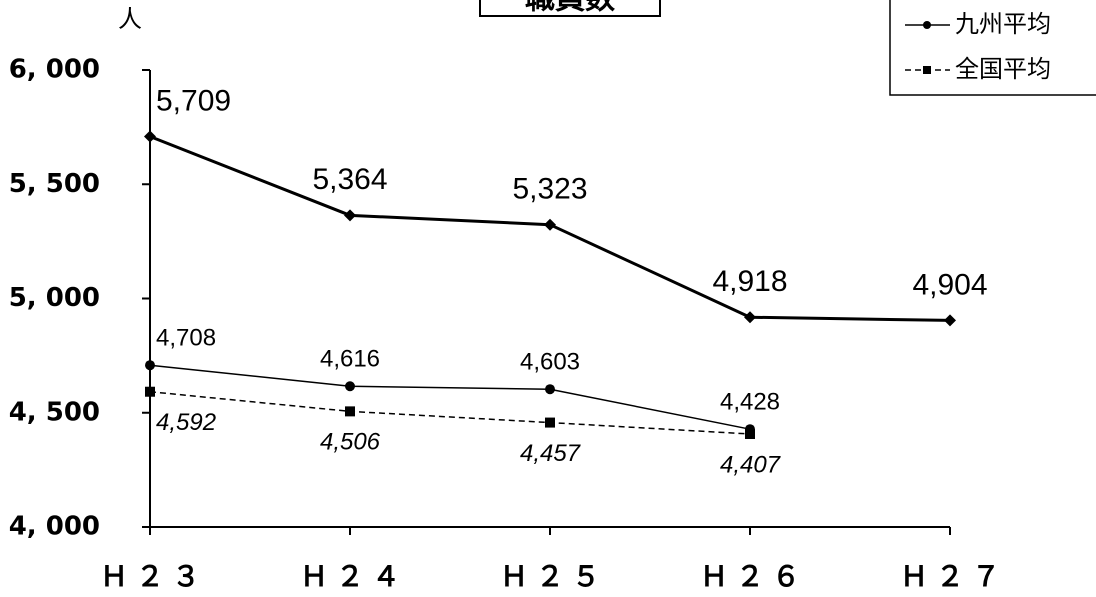 This screenshot has height=597, width=1096. What do you see at coordinates (54, 527) in the screenshot?
I see `y-tick-label: 4, 000` at bounding box center [54, 527].